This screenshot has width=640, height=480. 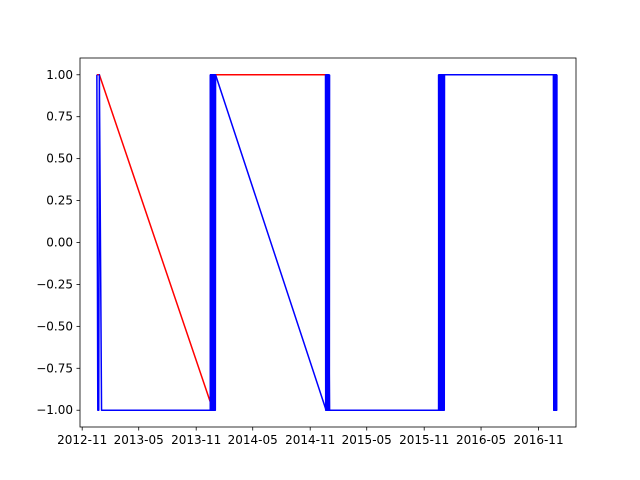 I want to click on x-tick-label: 2013-05, so click(x=139, y=440).